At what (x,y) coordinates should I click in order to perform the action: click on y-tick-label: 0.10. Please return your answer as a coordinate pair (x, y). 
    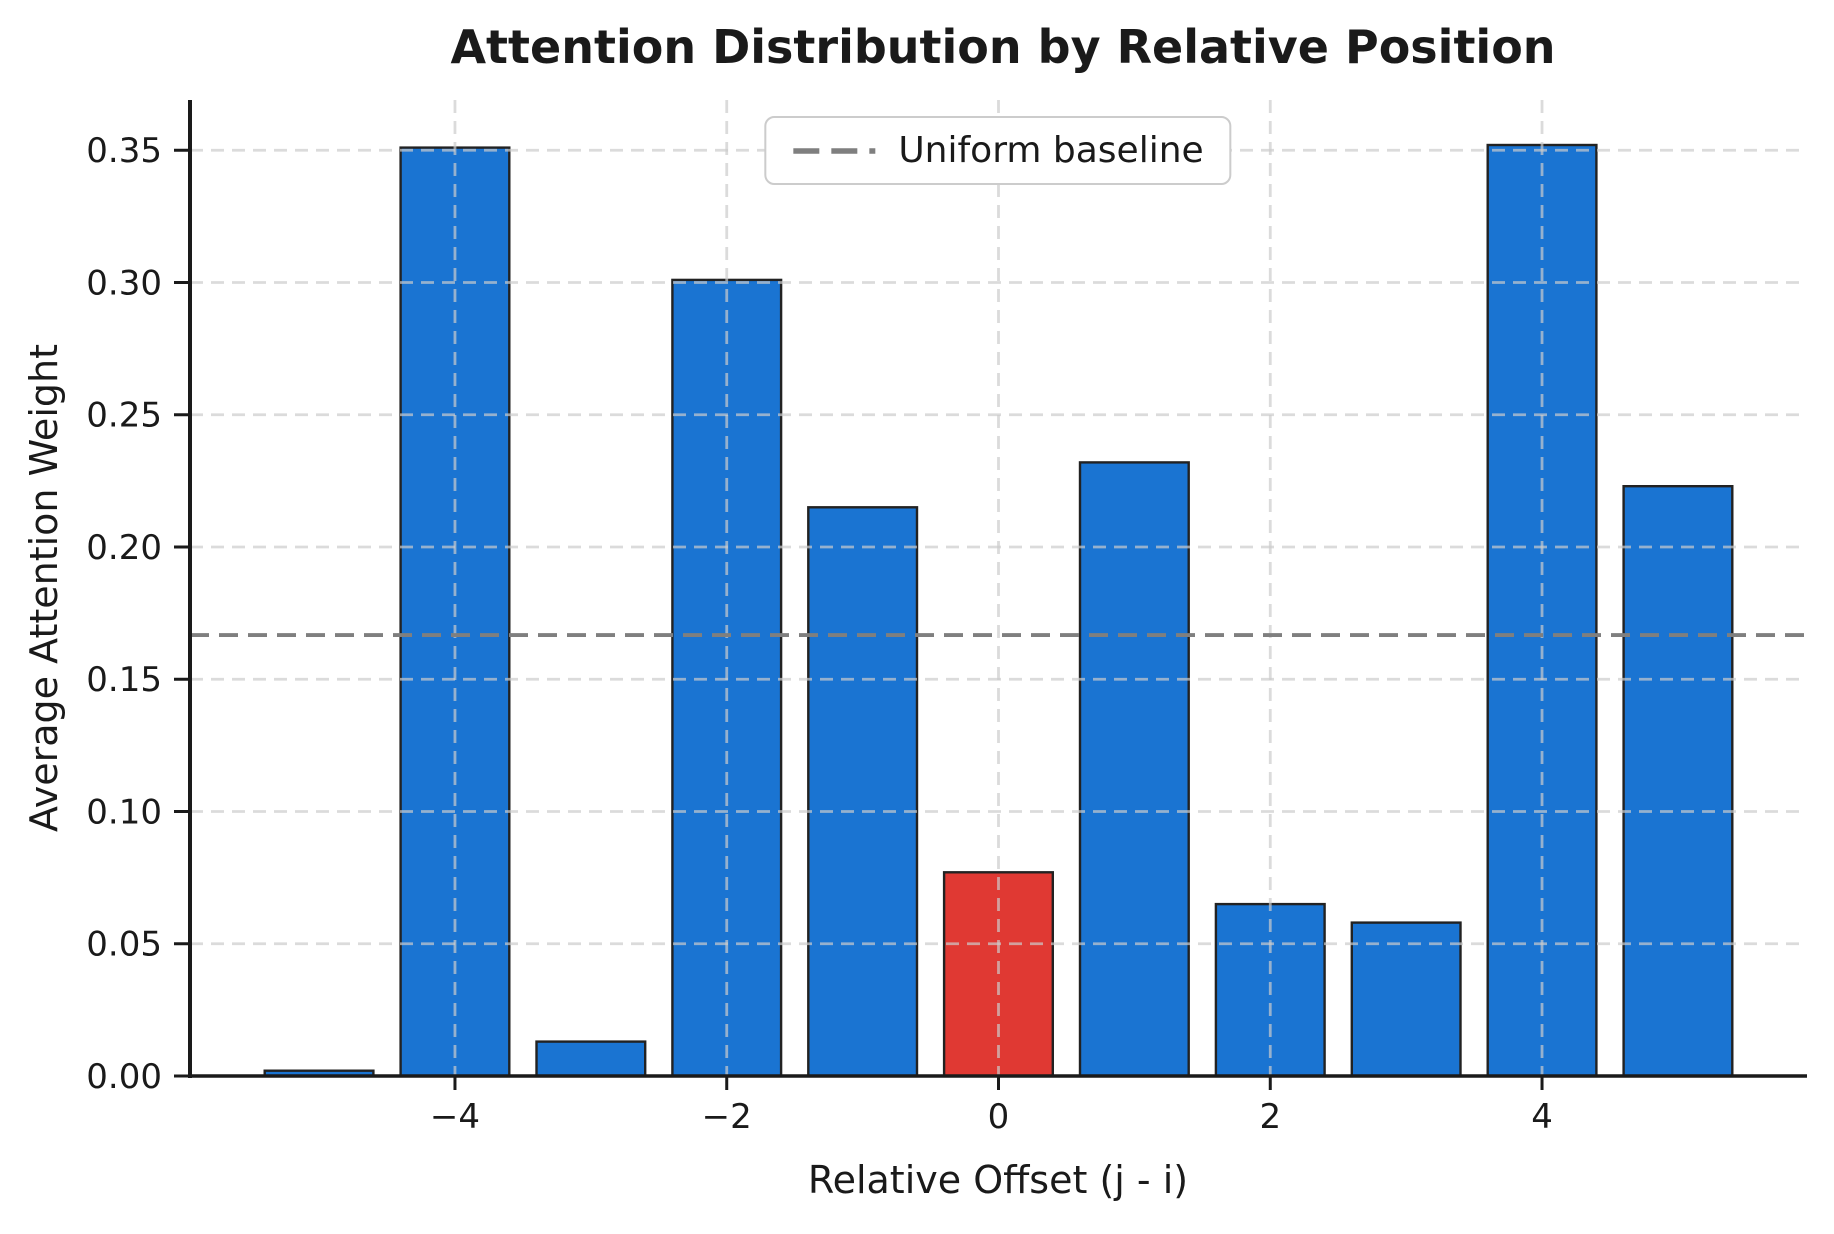
    Looking at the image, I should click on (124, 812).